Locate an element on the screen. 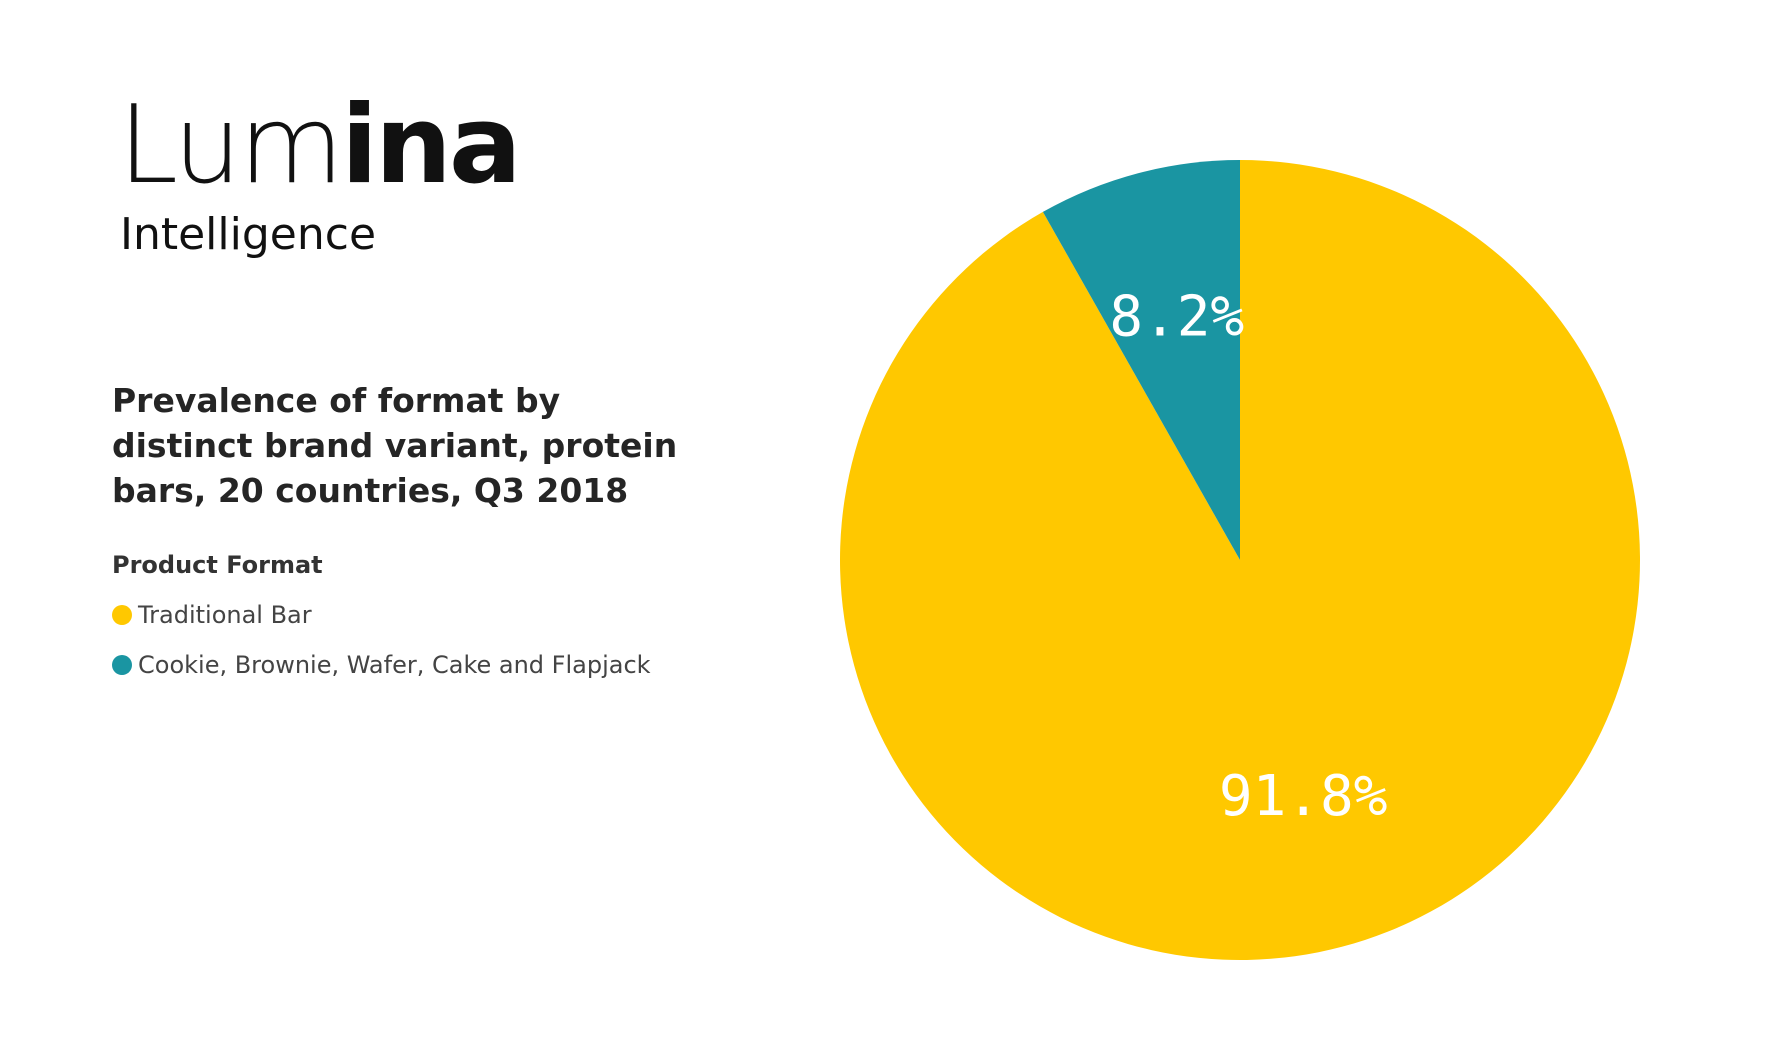 Image resolution: width=1784 pixels, height=1051 pixels. logo-word-light: Lum is located at coordinates (231, 145).